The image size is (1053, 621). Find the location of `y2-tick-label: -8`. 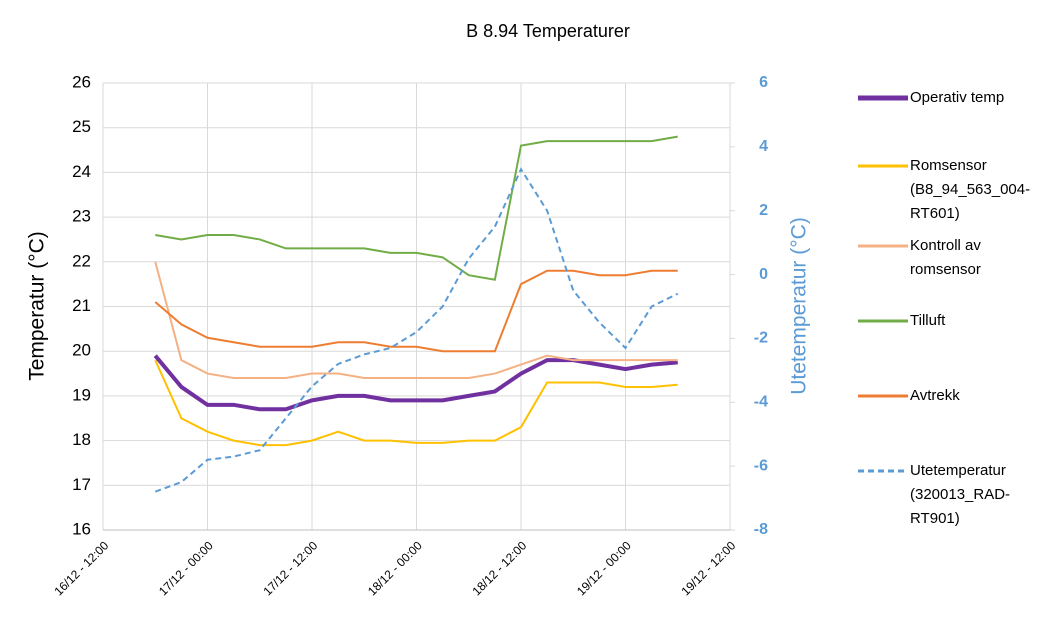

y2-tick-label: -8 is located at coordinates (761, 529).